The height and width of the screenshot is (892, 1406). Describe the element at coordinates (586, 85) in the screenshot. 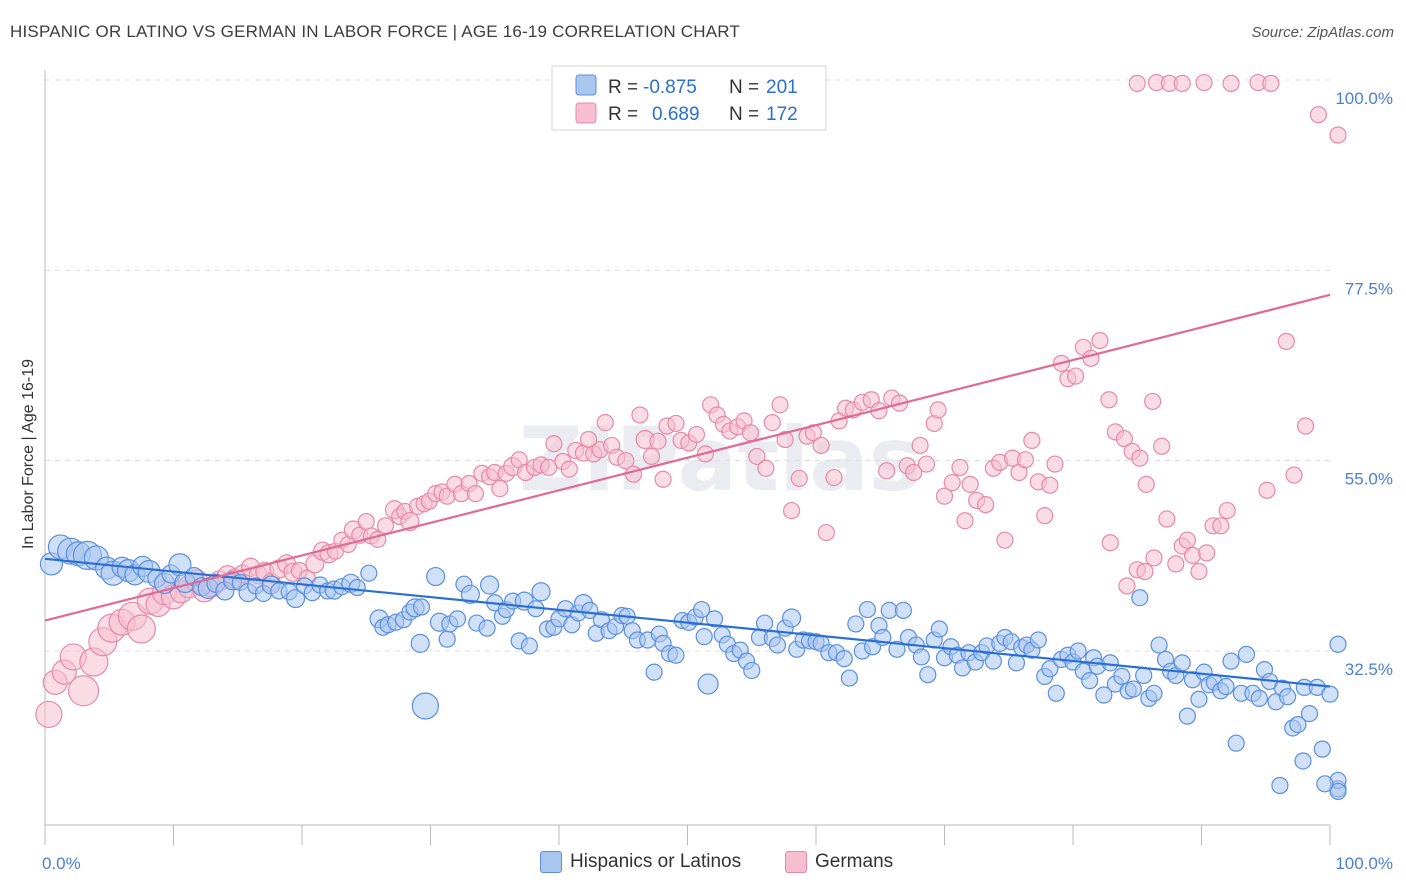

I see `legend-swatch-blue` at that location.